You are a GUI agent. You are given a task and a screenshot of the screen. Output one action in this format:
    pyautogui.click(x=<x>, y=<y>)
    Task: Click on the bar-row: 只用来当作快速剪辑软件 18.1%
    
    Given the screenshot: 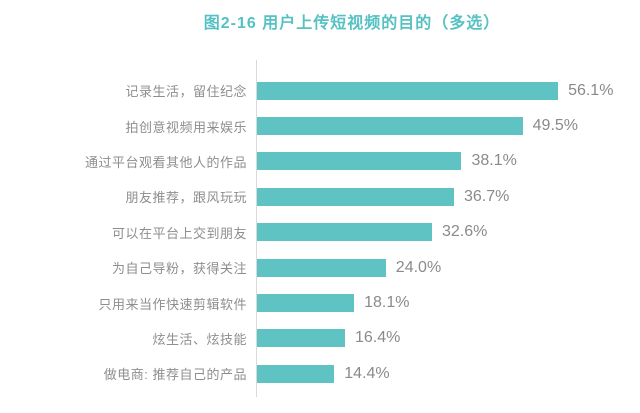 What is the action you would take?
    pyautogui.click(x=320, y=302)
    